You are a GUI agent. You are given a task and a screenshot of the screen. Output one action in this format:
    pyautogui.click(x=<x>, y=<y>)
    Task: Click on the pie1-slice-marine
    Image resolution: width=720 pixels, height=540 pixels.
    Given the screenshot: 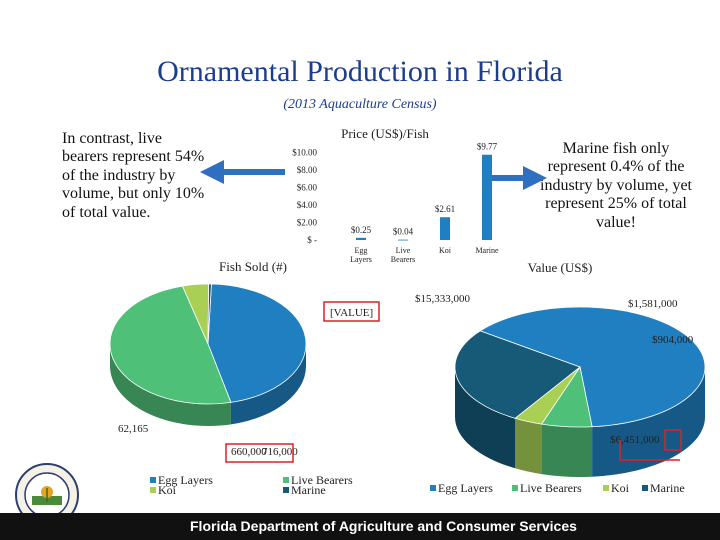 What is the action you would take?
    pyautogui.click(x=209, y=314)
    